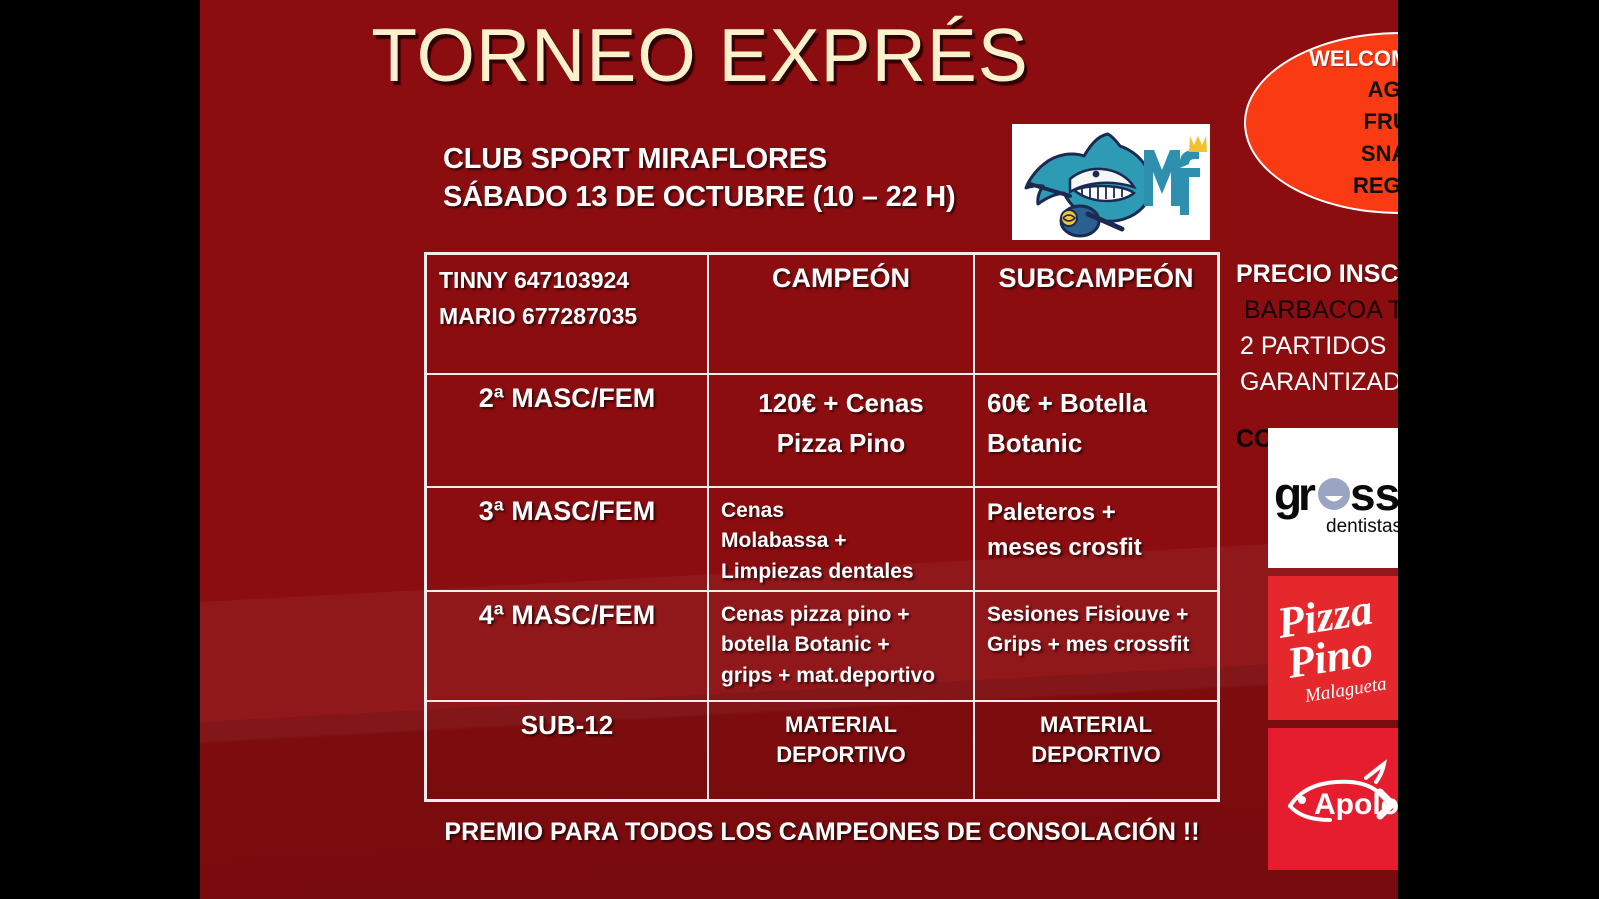  I want to click on mf-monogram, so click(1172, 182).